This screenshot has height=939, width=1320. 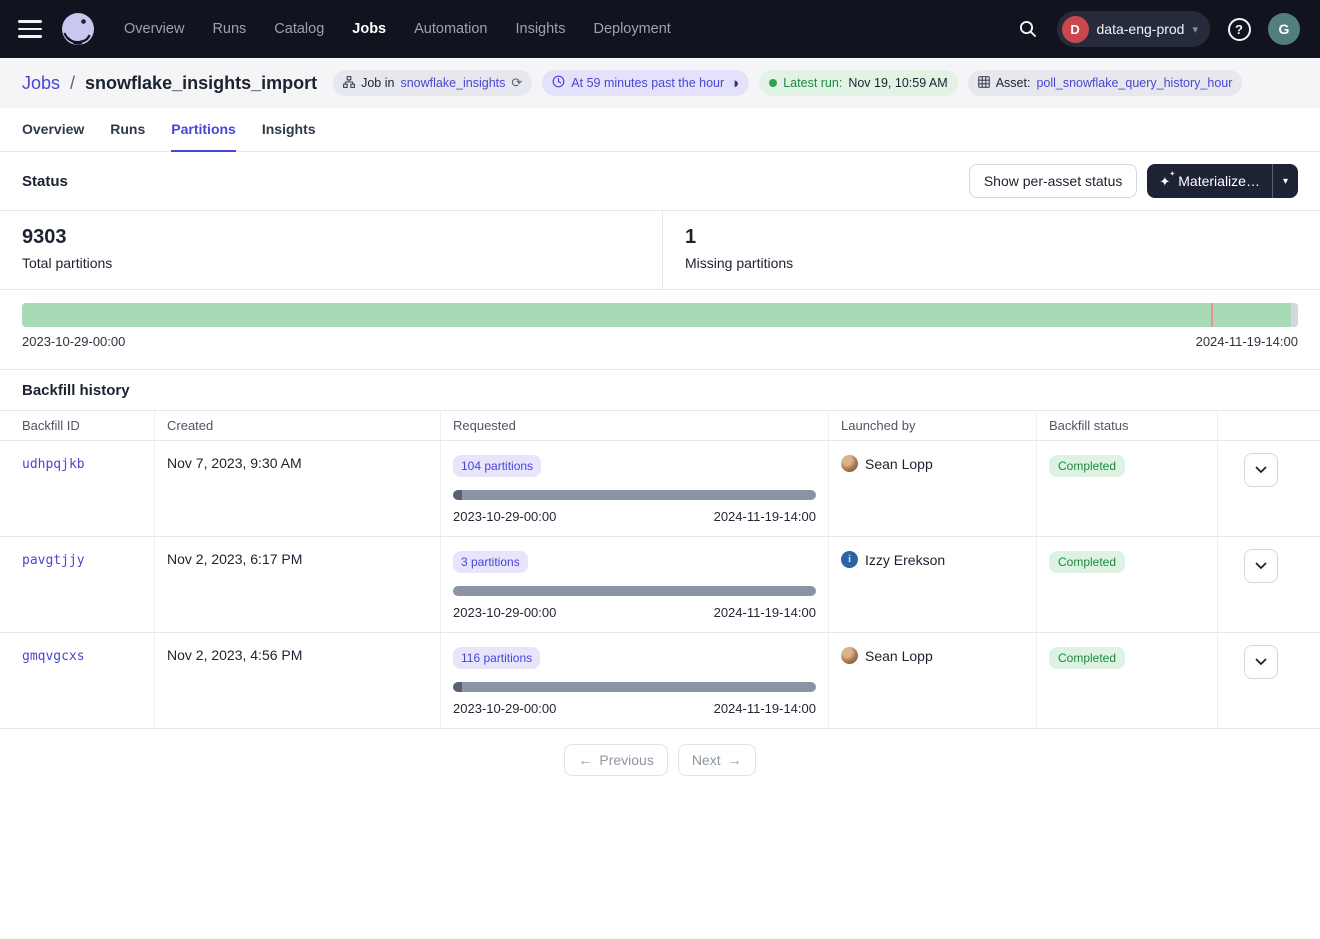 I want to click on backfill-id-link: gmqvgcxs, so click(x=53, y=656).